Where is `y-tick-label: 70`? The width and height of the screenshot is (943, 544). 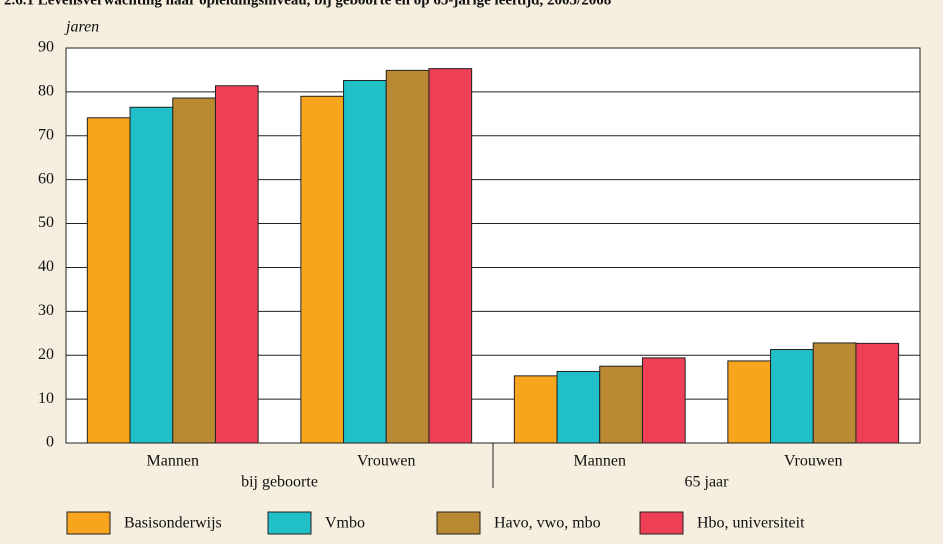 y-tick-label: 70 is located at coordinates (46, 134).